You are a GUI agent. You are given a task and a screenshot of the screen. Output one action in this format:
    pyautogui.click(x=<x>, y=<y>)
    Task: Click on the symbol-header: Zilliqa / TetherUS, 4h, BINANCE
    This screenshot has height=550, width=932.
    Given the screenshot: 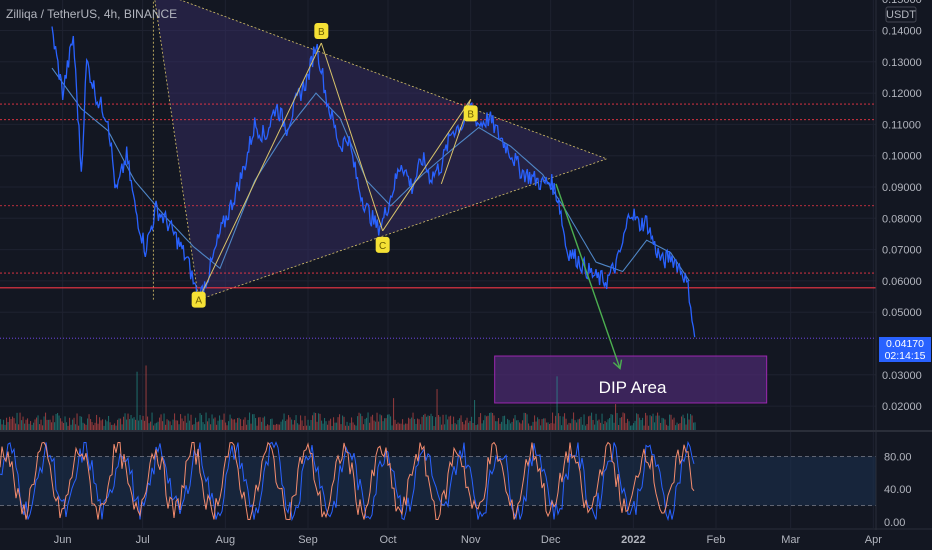 What is the action you would take?
    pyautogui.click(x=92, y=14)
    